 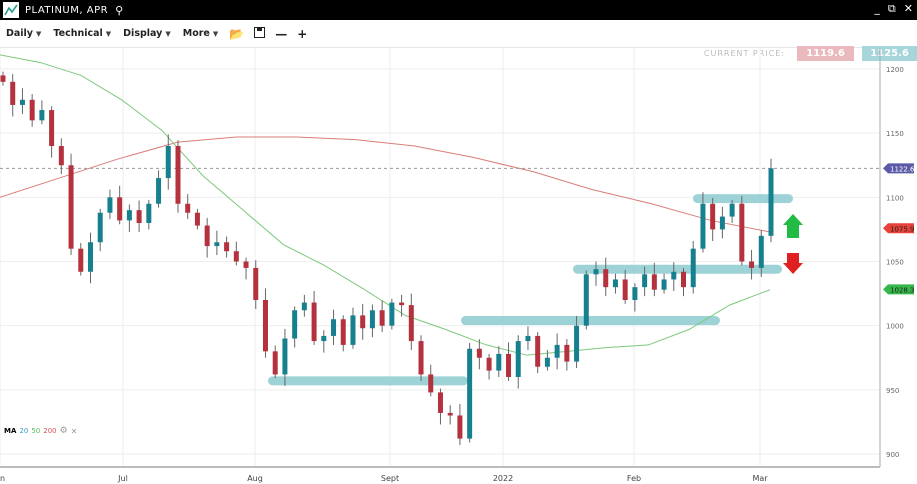 What do you see at coordinates (895, 262) in the screenshot?
I see `y-tick-label: 1050` at bounding box center [895, 262].